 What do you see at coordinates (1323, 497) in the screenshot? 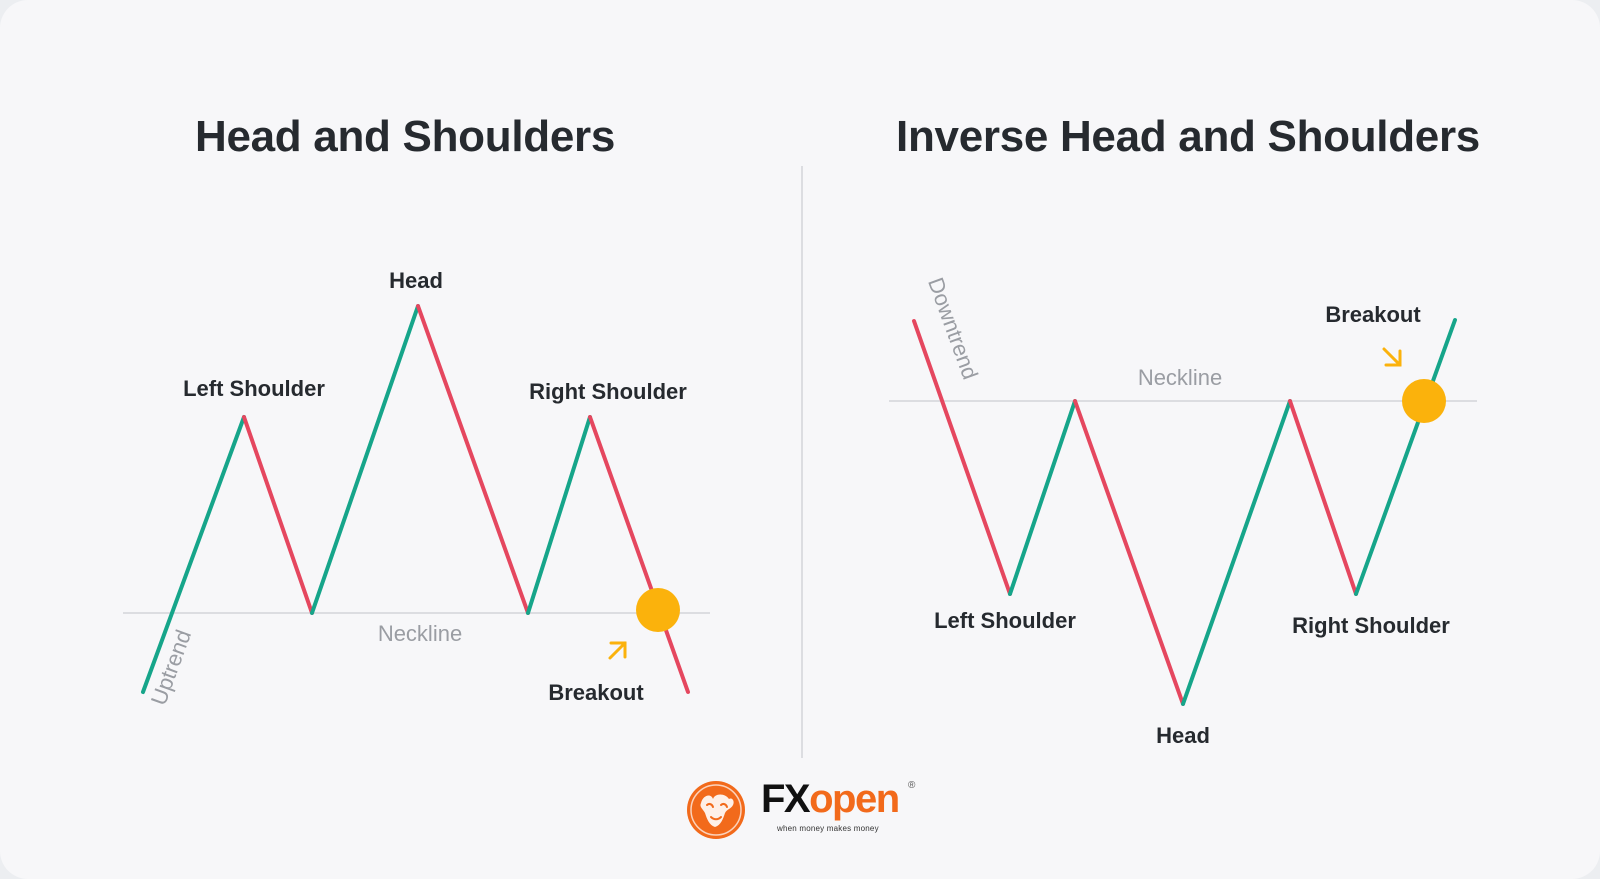
I see `down-leg-right-shoulder` at bounding box center [1323, 497].